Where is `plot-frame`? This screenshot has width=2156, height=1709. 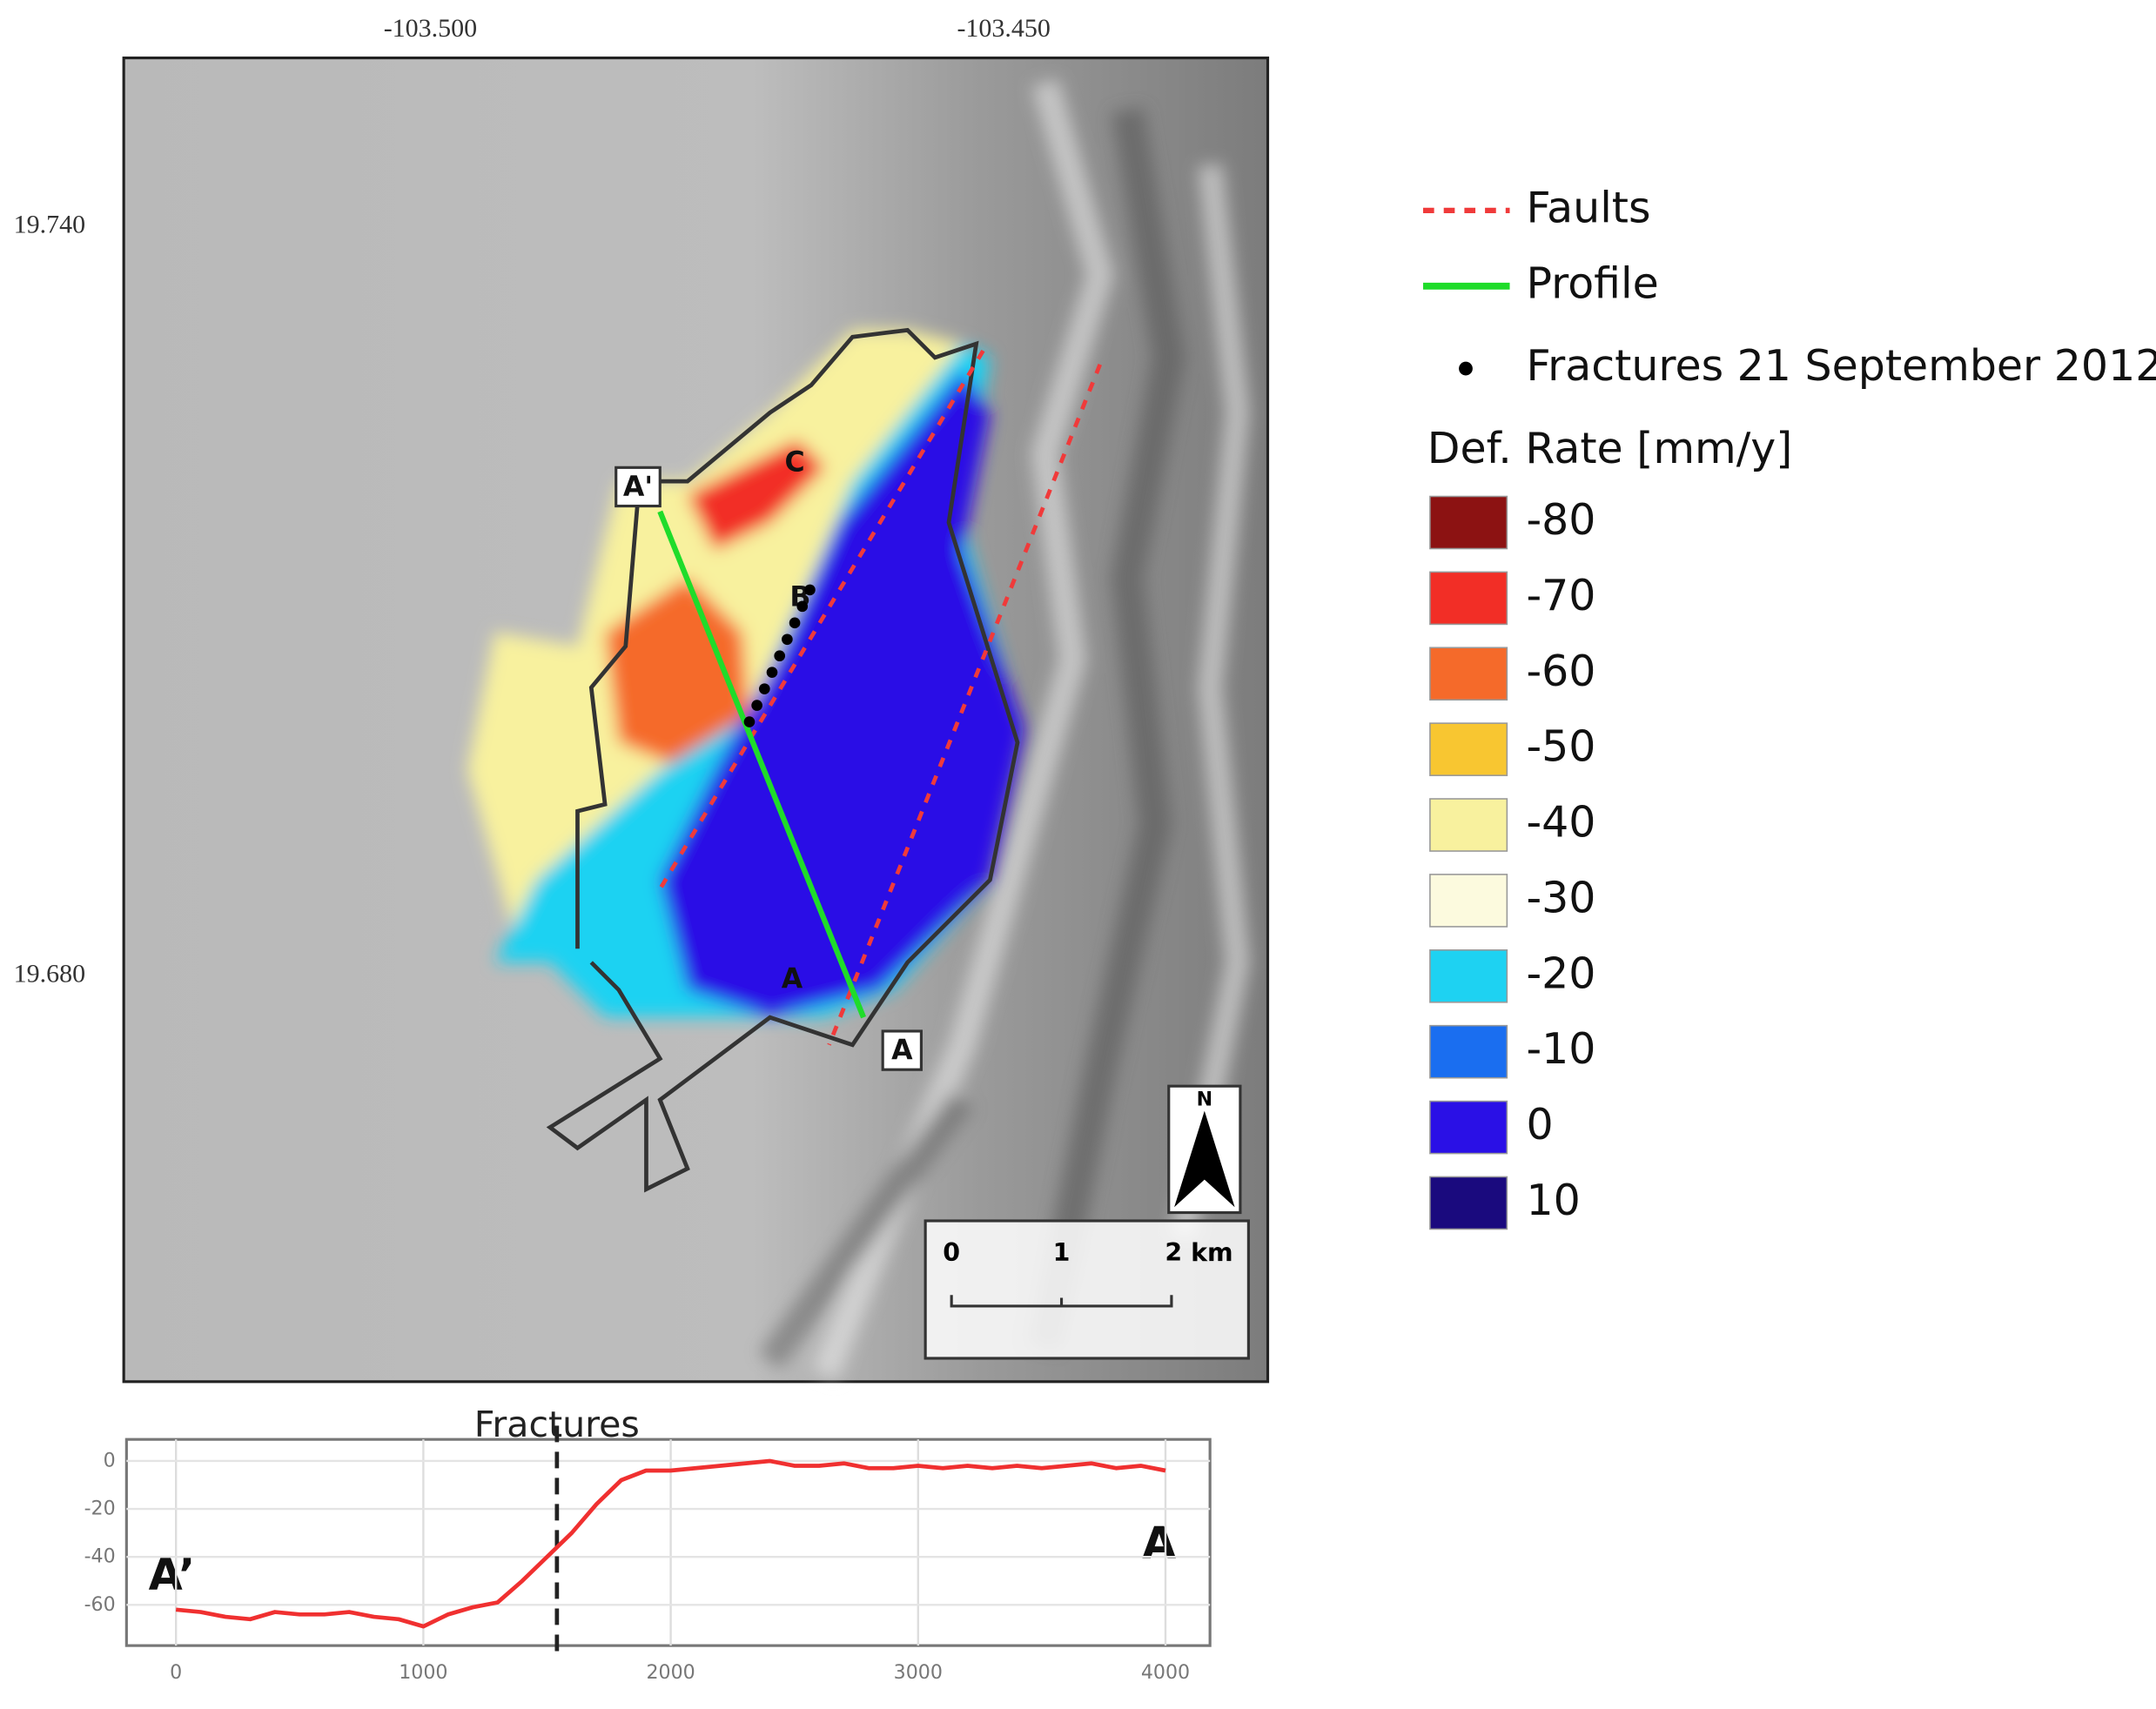
plot-frame is located at coordinates (668, 1542).